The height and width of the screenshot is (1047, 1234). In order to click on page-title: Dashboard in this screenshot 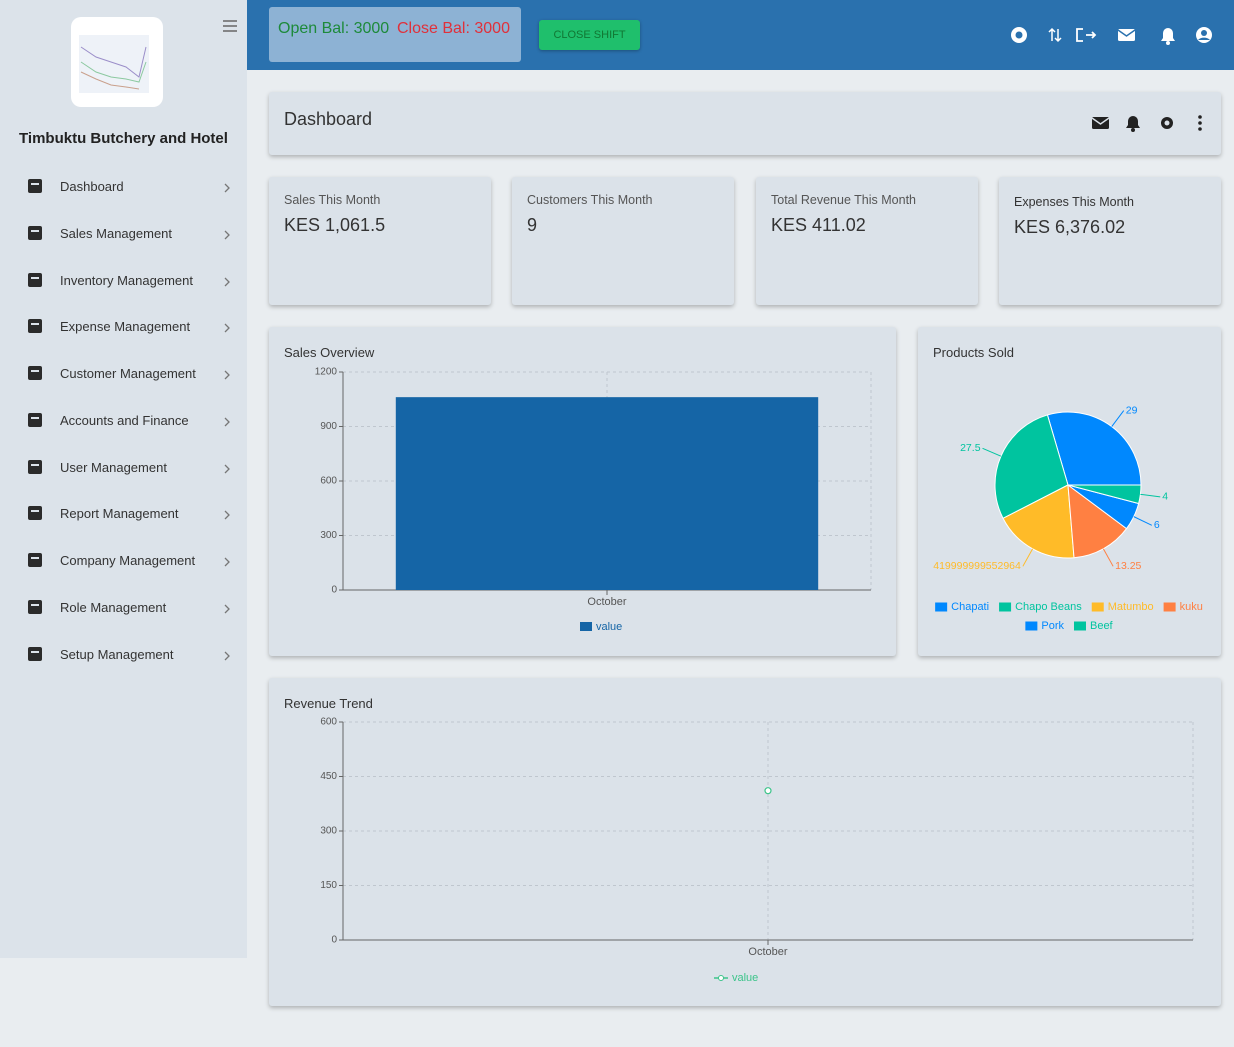, I will do `click(328, 119)`.